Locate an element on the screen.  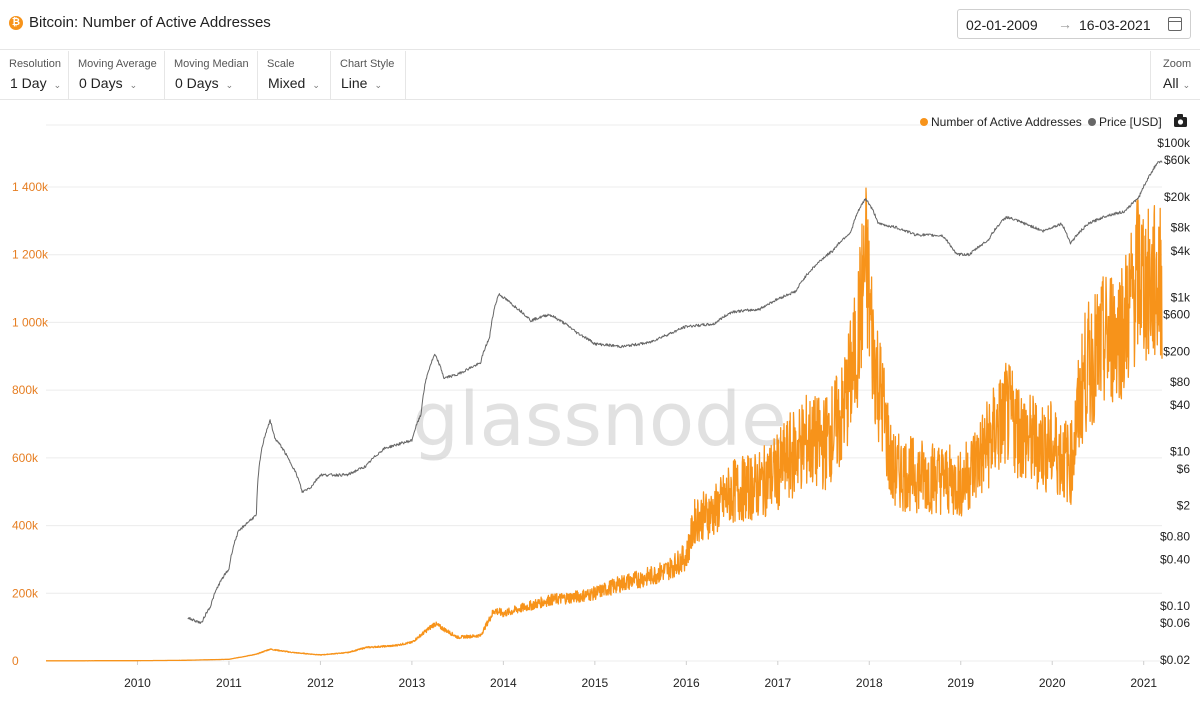
right-tick-label: $10 is located at coordinates (1180, 452).